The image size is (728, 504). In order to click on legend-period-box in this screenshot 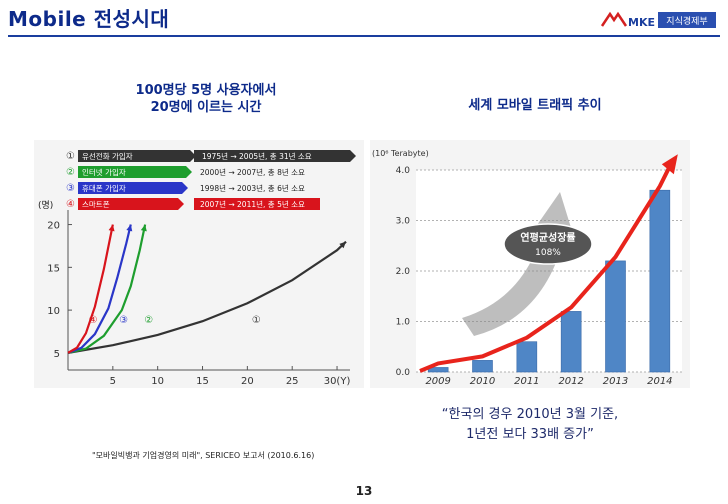, I will do `click(257, 204)`.